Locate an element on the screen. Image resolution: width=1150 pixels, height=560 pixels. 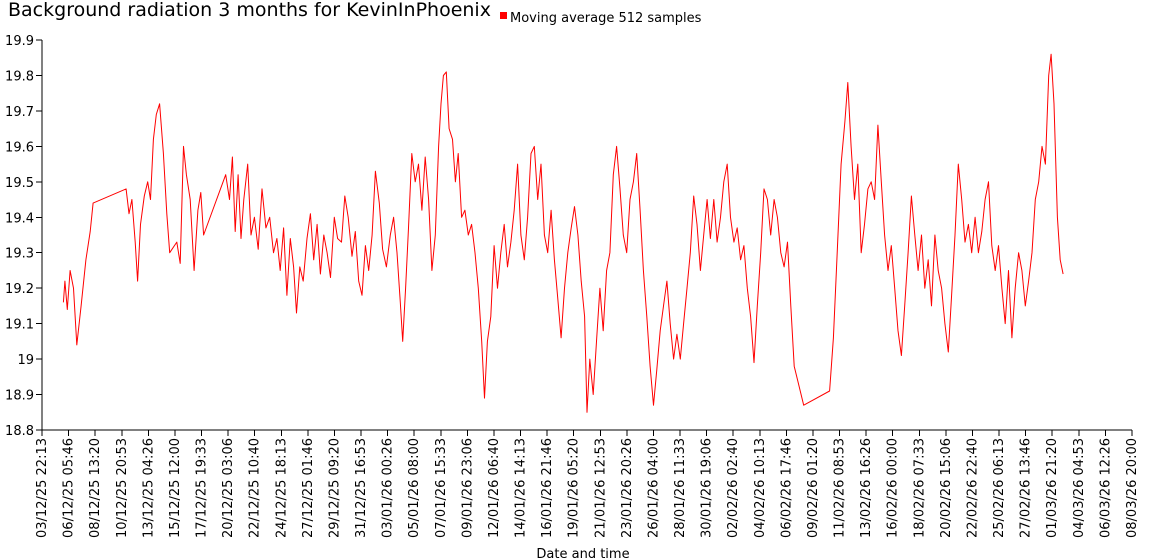
y-tick-label: 19.1 is located at coordinates (19, 325).